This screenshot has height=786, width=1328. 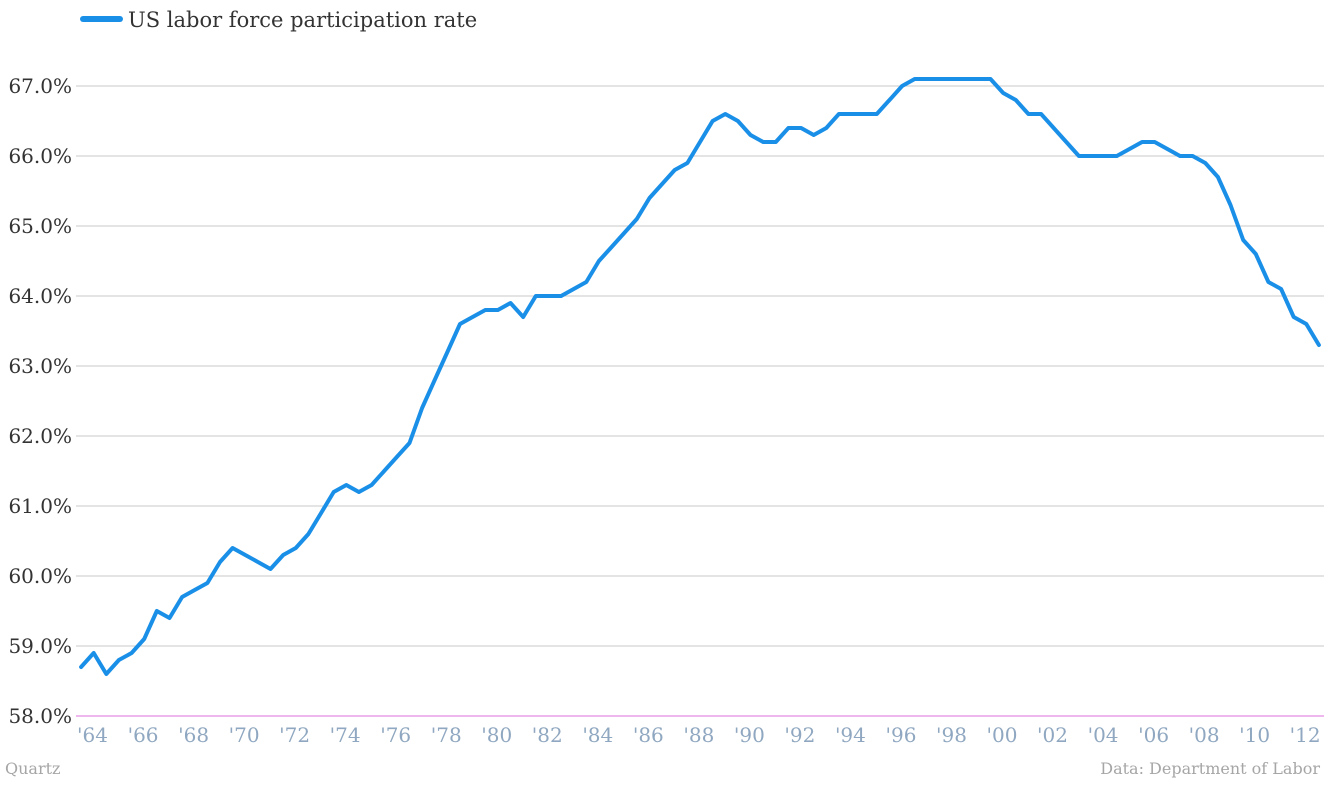 I want to click on x-tick-label: '96, so click(x=900, y=735).